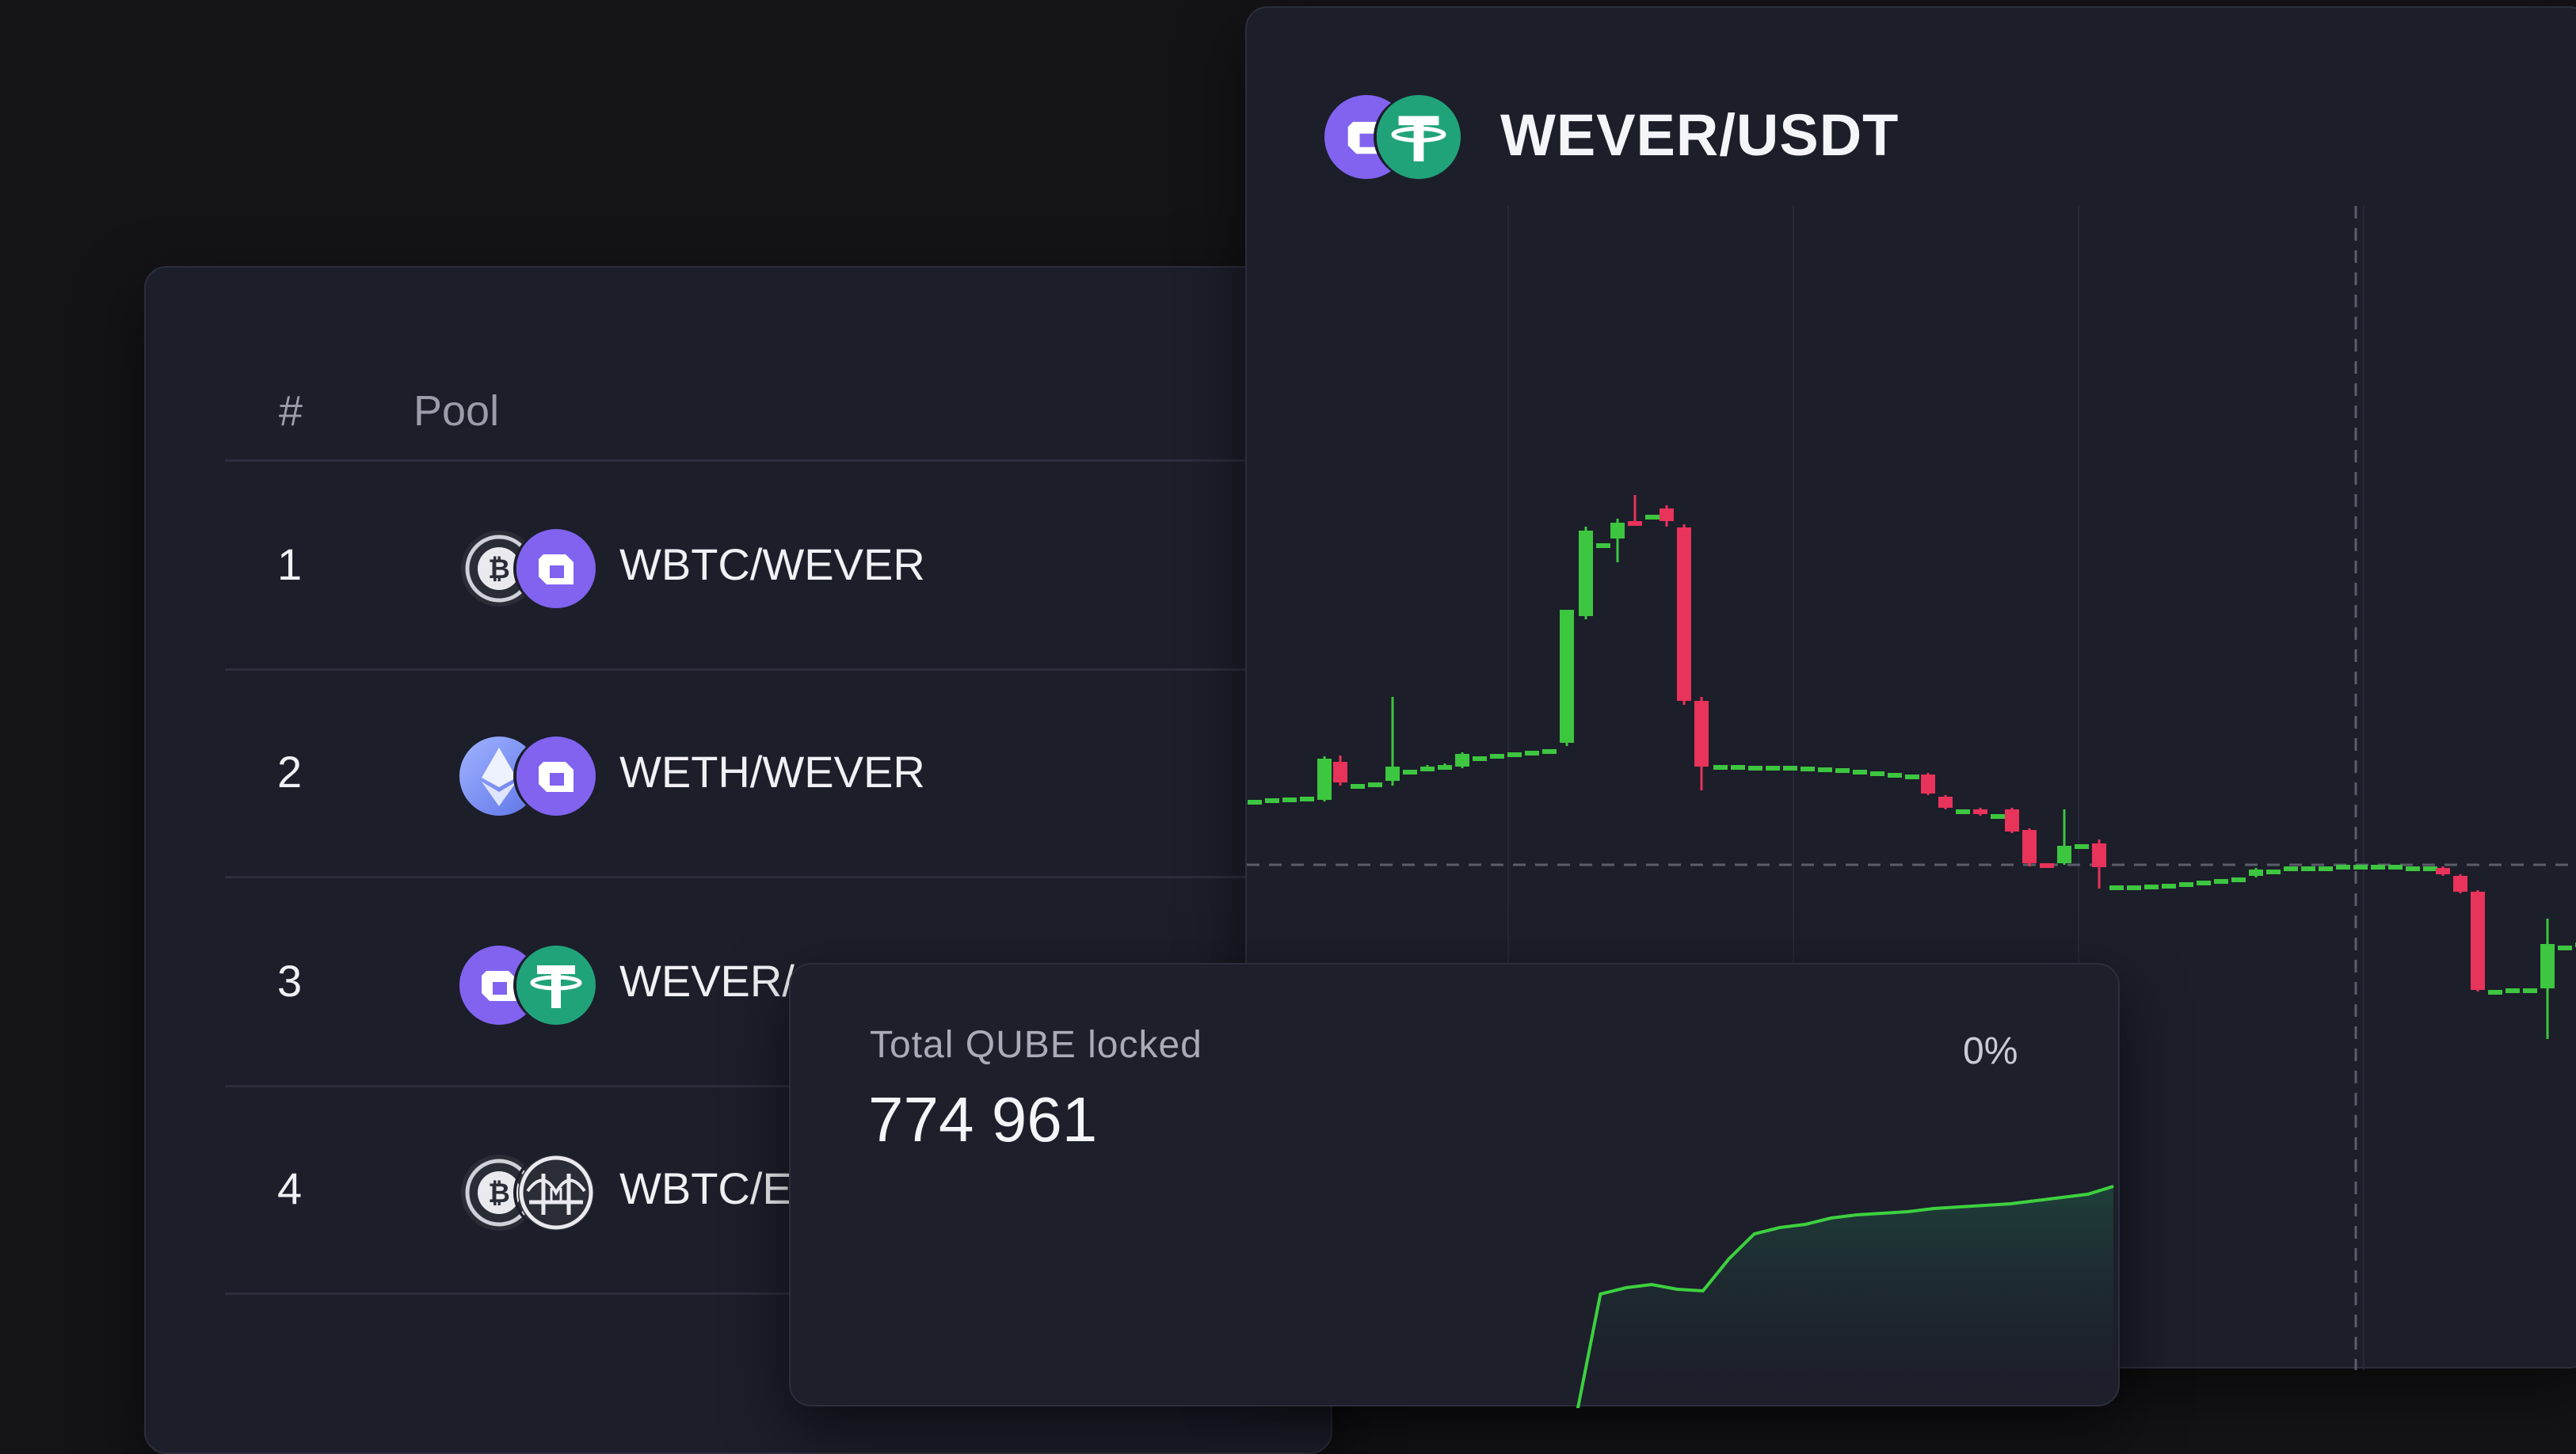 The height and width of the screenshot is (1454, 2576). I want to click on weth-icon, so click(499, 777).